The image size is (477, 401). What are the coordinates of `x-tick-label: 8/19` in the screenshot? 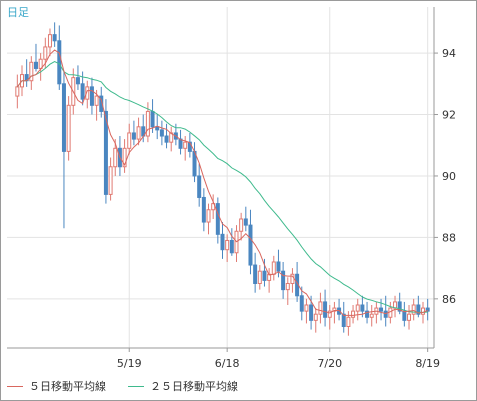 It's located at (427, 363).